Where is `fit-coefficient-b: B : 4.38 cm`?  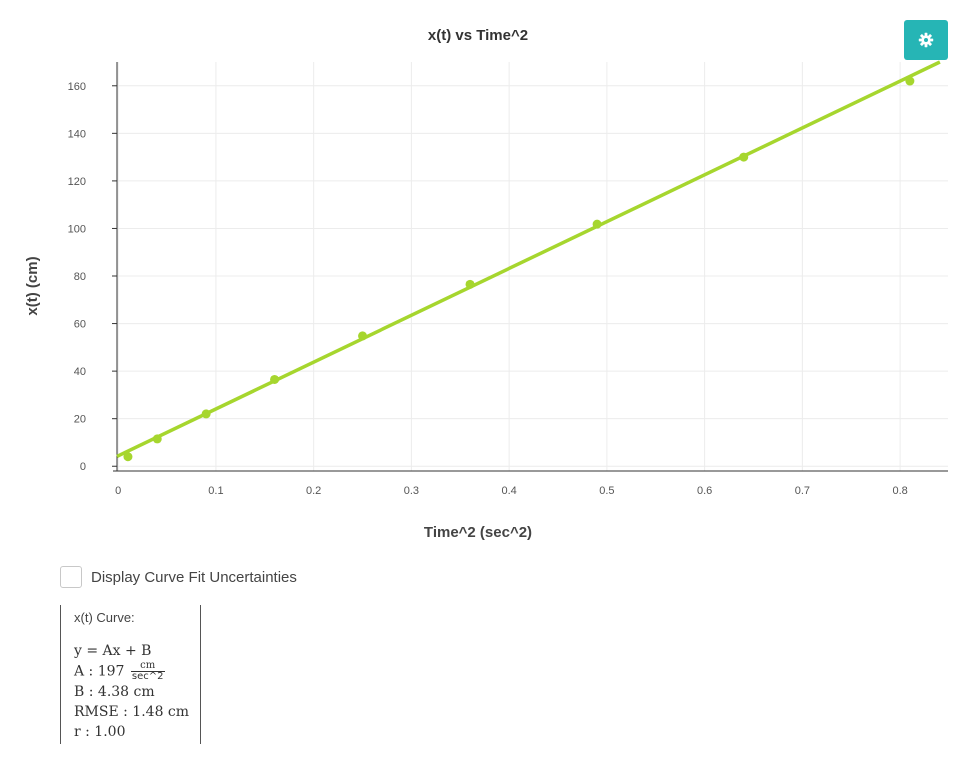 fit-coefficient-b: B : 4.38 cm is located at coordinates (114, 692).